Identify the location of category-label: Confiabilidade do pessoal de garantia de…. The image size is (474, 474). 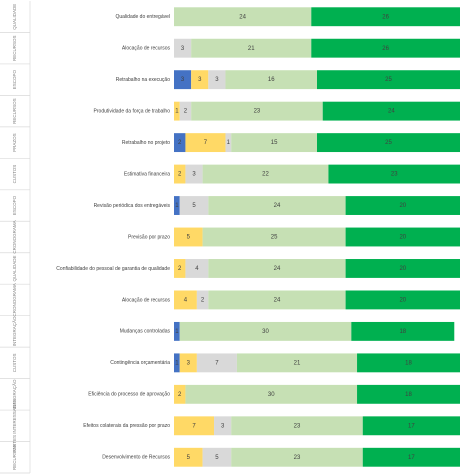
(113, 269).